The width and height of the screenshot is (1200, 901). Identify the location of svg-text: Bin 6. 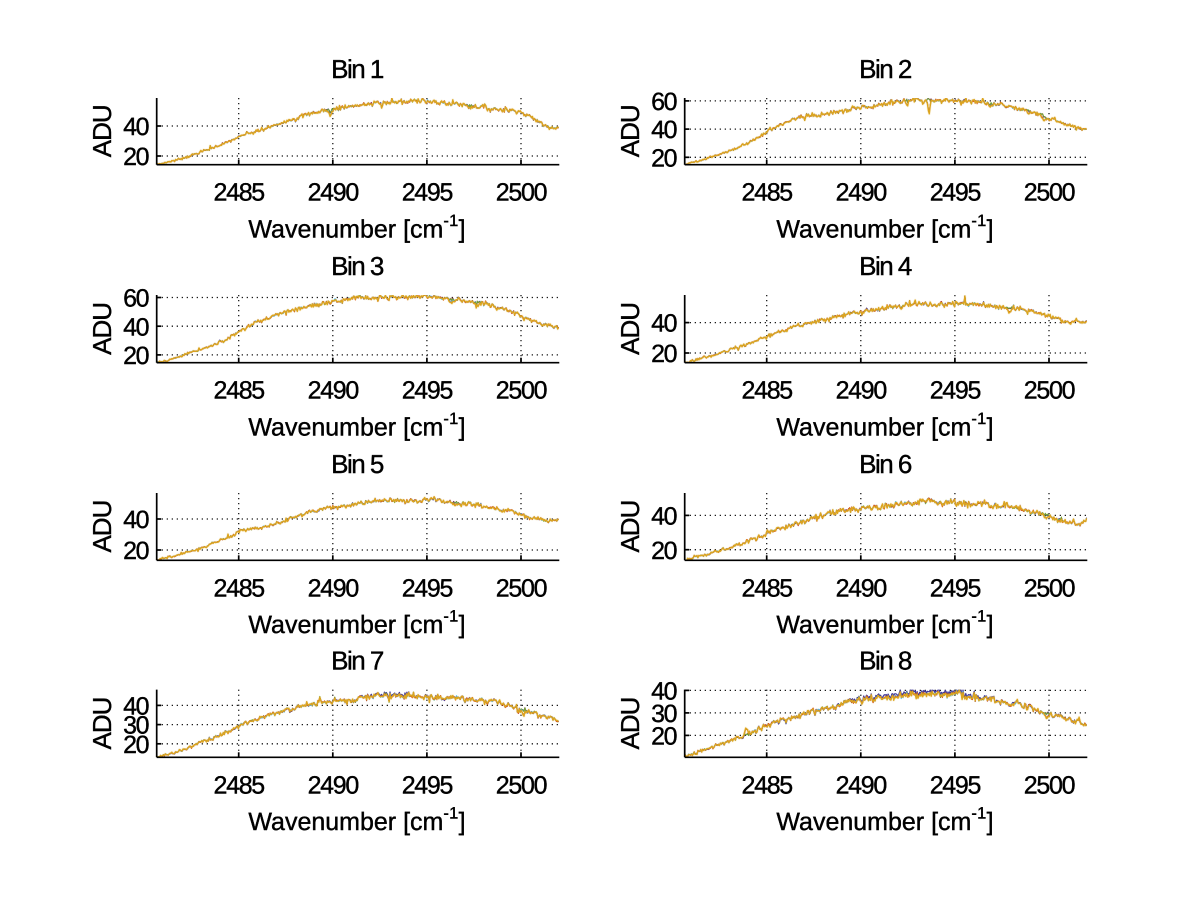
(885, 464).